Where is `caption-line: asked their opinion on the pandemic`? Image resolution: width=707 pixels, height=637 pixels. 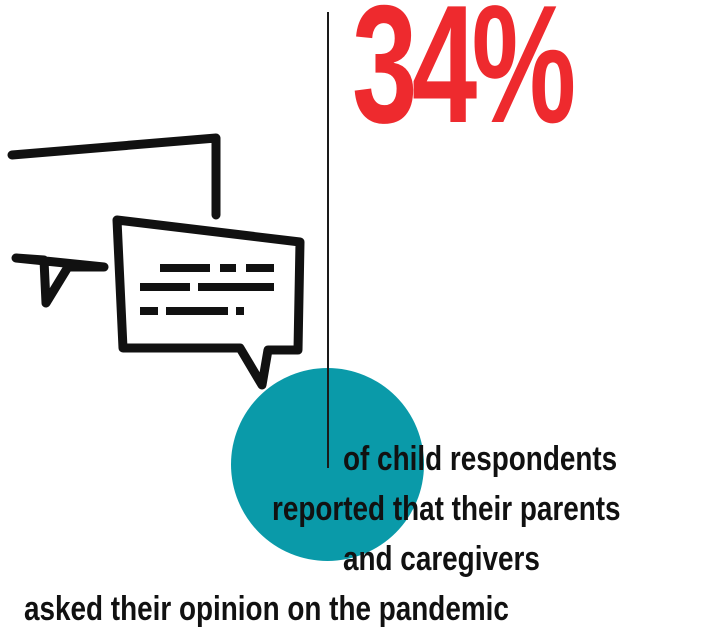
caption-line: asked their opinion on the pandemic is located at coordinates (266, 609).